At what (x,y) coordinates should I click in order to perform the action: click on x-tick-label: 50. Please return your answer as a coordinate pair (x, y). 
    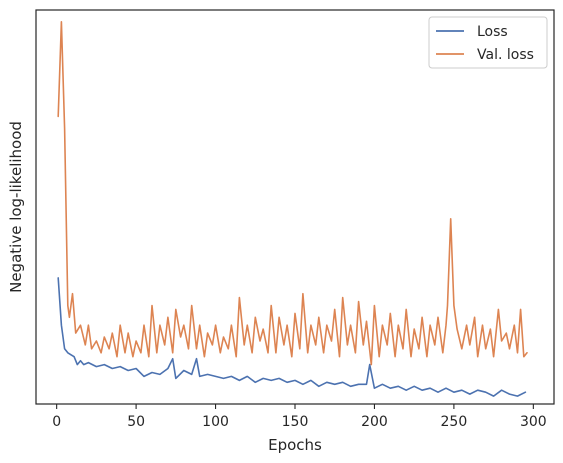
    Looking at the image, I should click on (136, 422).